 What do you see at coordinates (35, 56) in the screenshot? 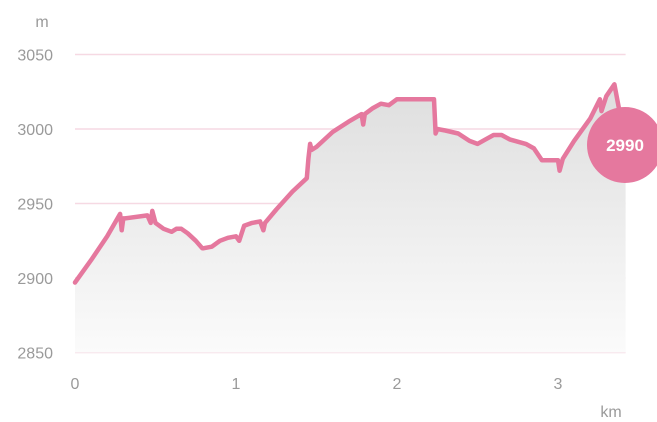
I see `y-tick-label-3050: 3050` at bounding box center [35, 56].